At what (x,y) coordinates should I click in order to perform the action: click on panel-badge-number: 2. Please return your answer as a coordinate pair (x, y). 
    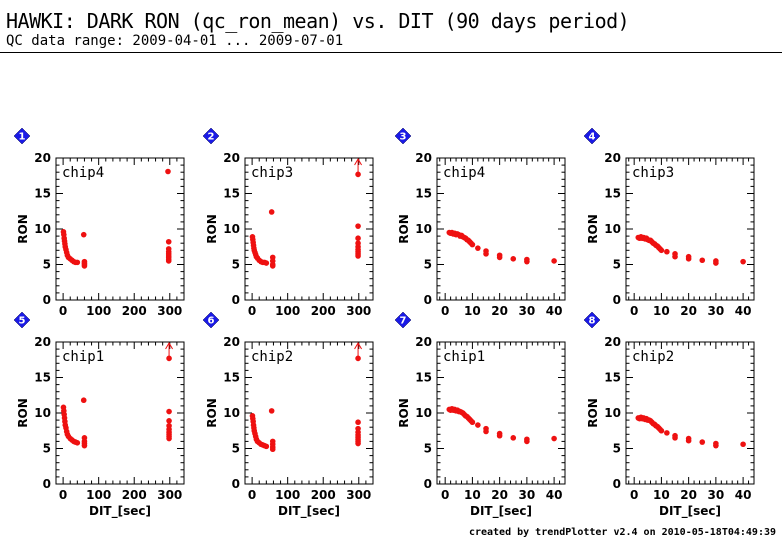
    Looking at the image, I should click on (211, 137).